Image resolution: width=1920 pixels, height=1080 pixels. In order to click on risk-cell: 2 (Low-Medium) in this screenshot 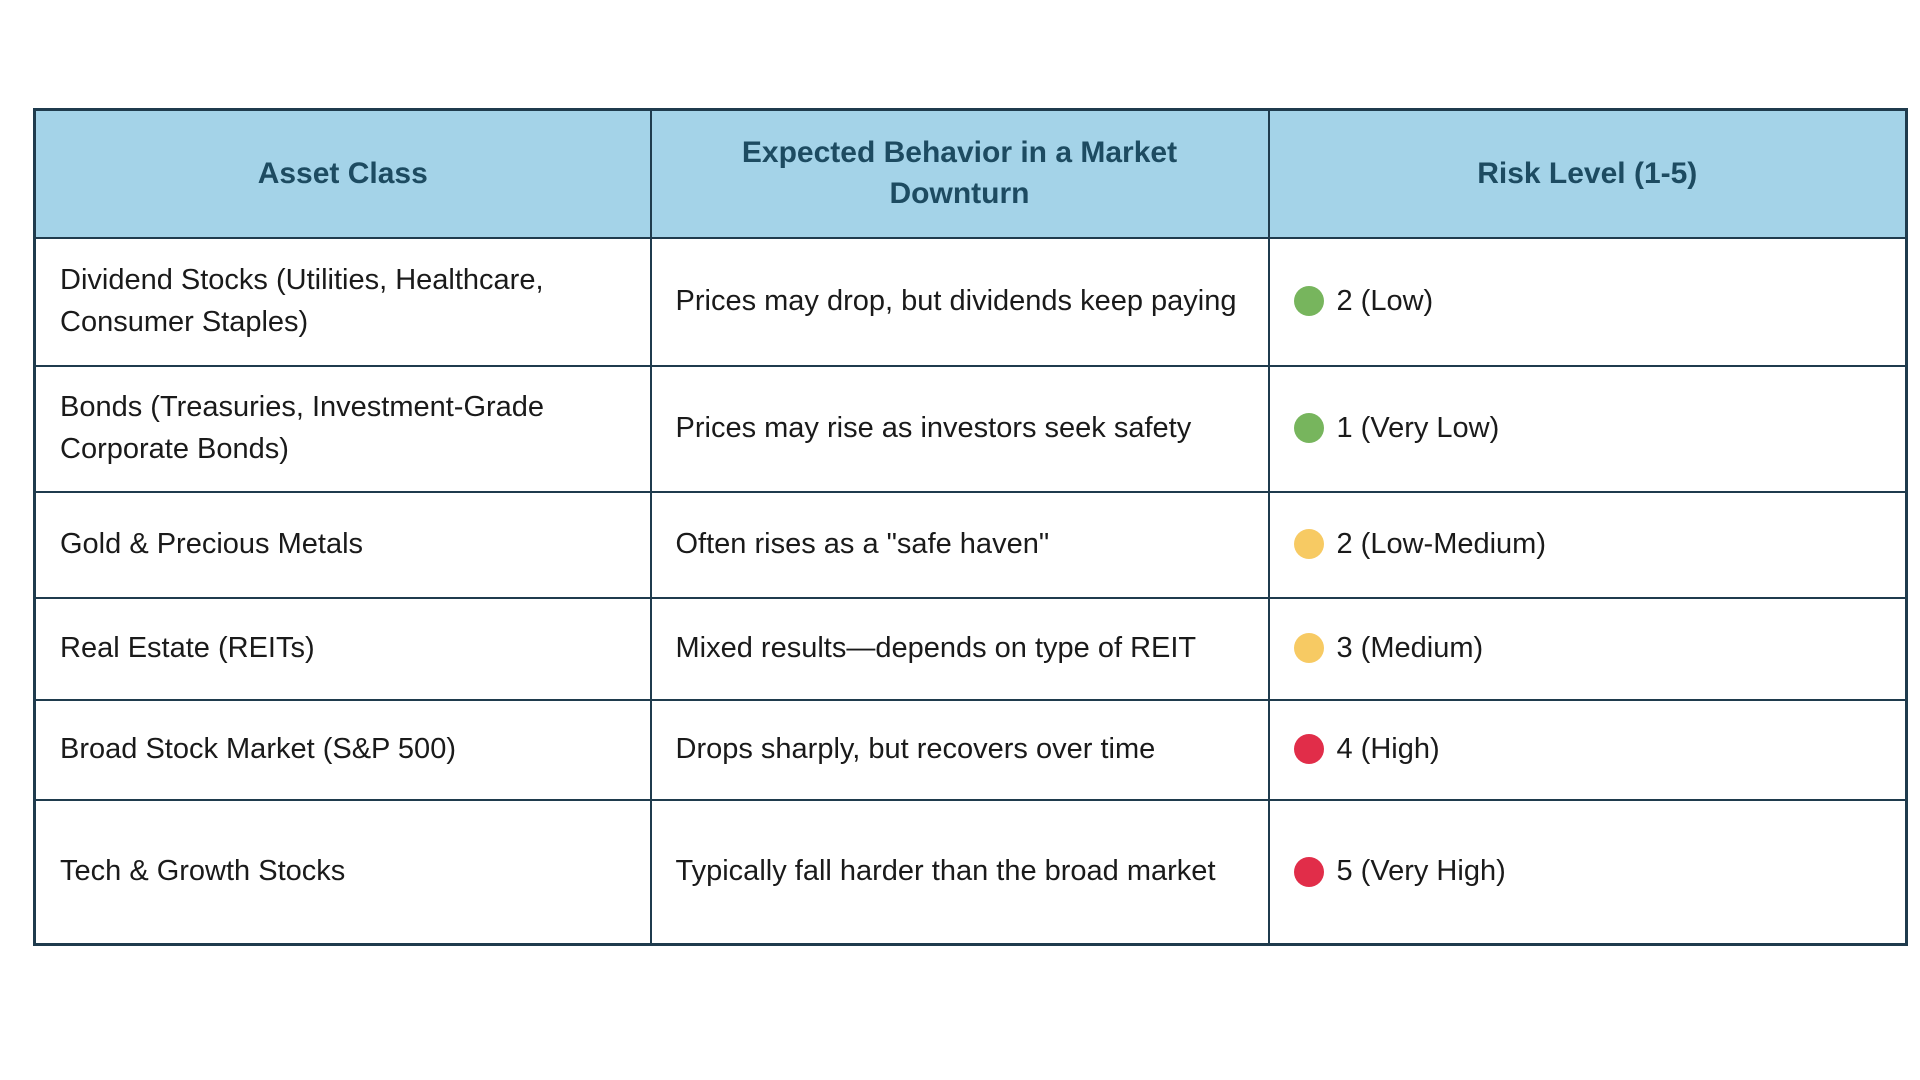, I will do `click(1587, 544)`.